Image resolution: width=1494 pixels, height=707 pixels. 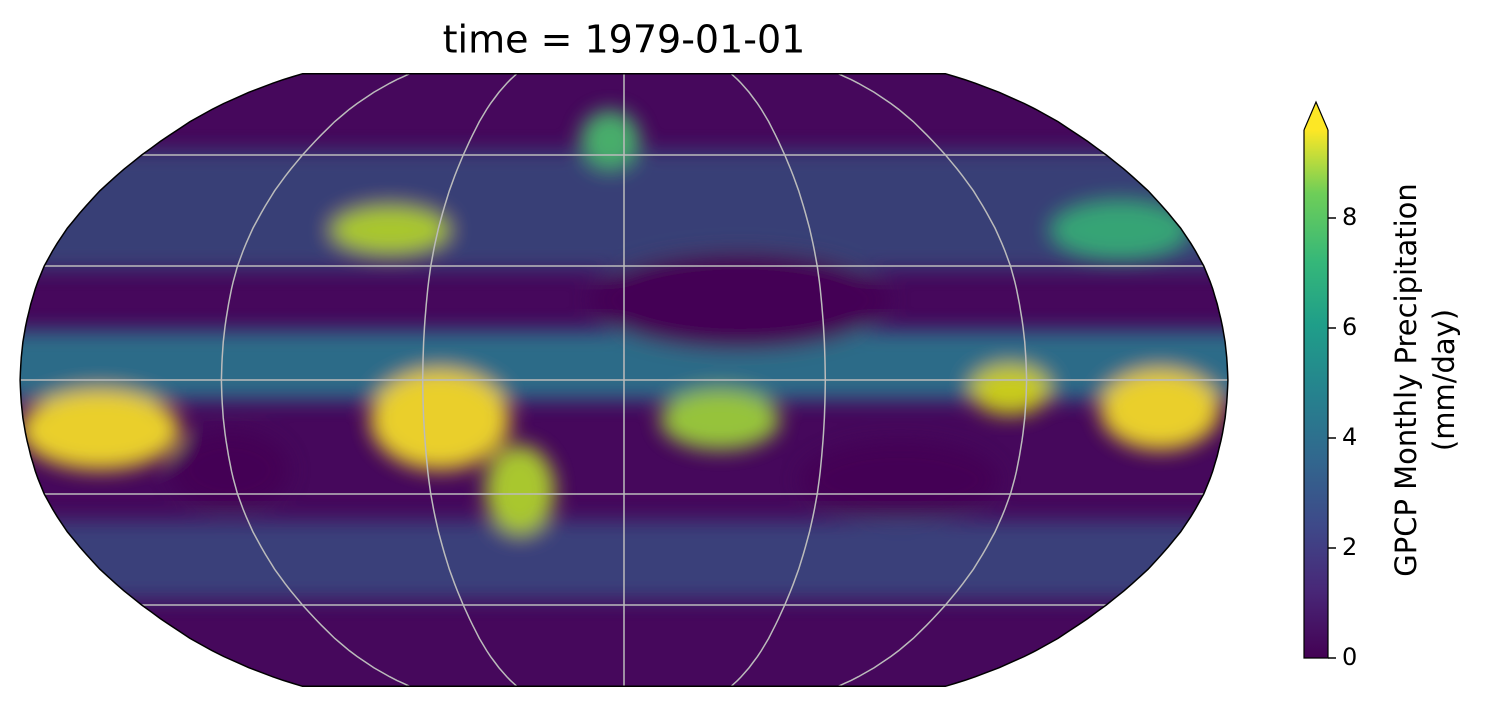 I want to click on colorbar-frame, so click(x=1316, y=394).